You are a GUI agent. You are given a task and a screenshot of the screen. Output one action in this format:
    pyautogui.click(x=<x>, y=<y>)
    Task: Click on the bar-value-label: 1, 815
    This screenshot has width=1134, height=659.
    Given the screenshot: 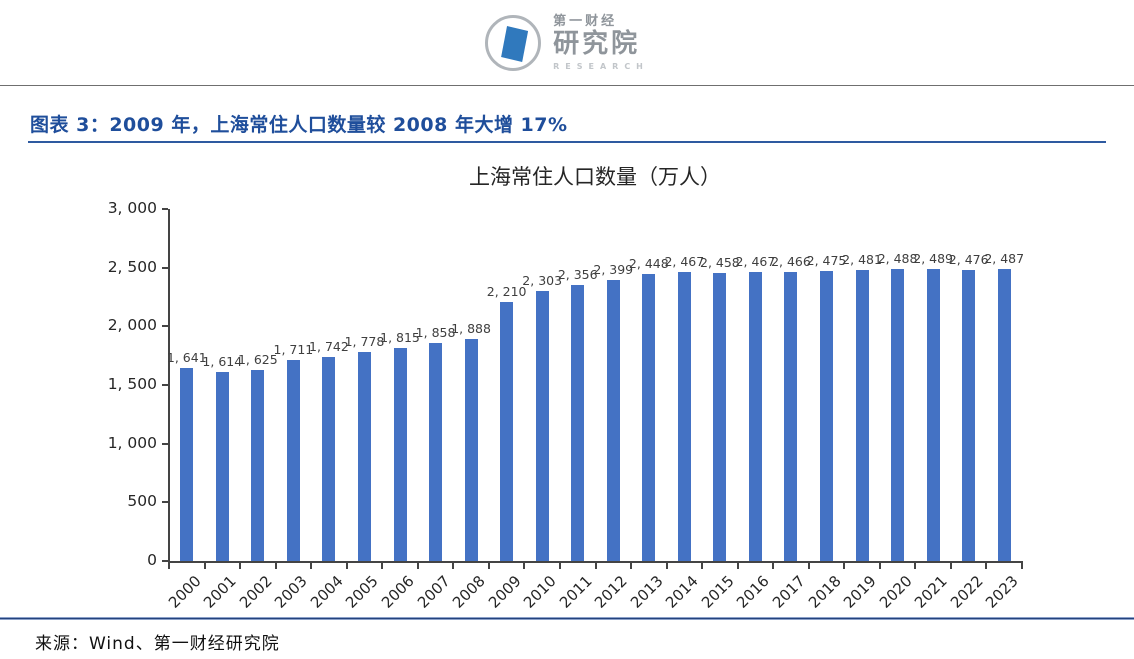 What is the action you would take?
    pyautogui.click(x=400, y=338)
    